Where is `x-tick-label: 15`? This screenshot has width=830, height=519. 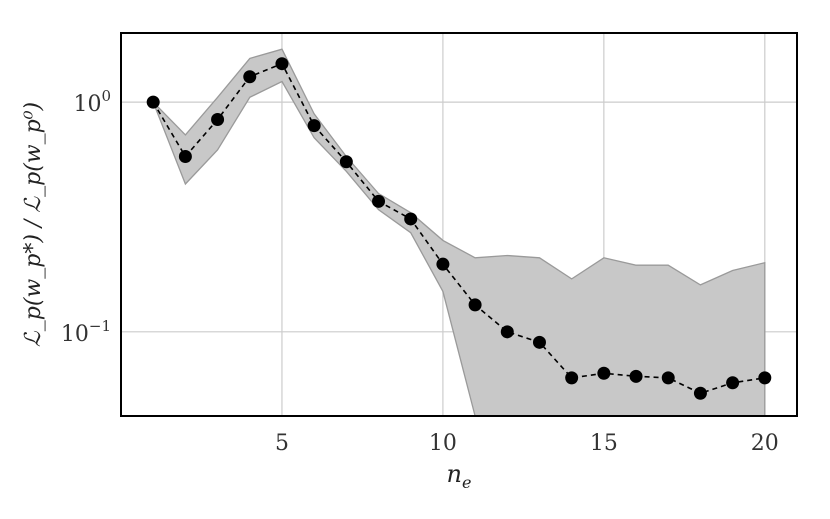
x-tick-label: 15 is located at coordinates (604, 443).